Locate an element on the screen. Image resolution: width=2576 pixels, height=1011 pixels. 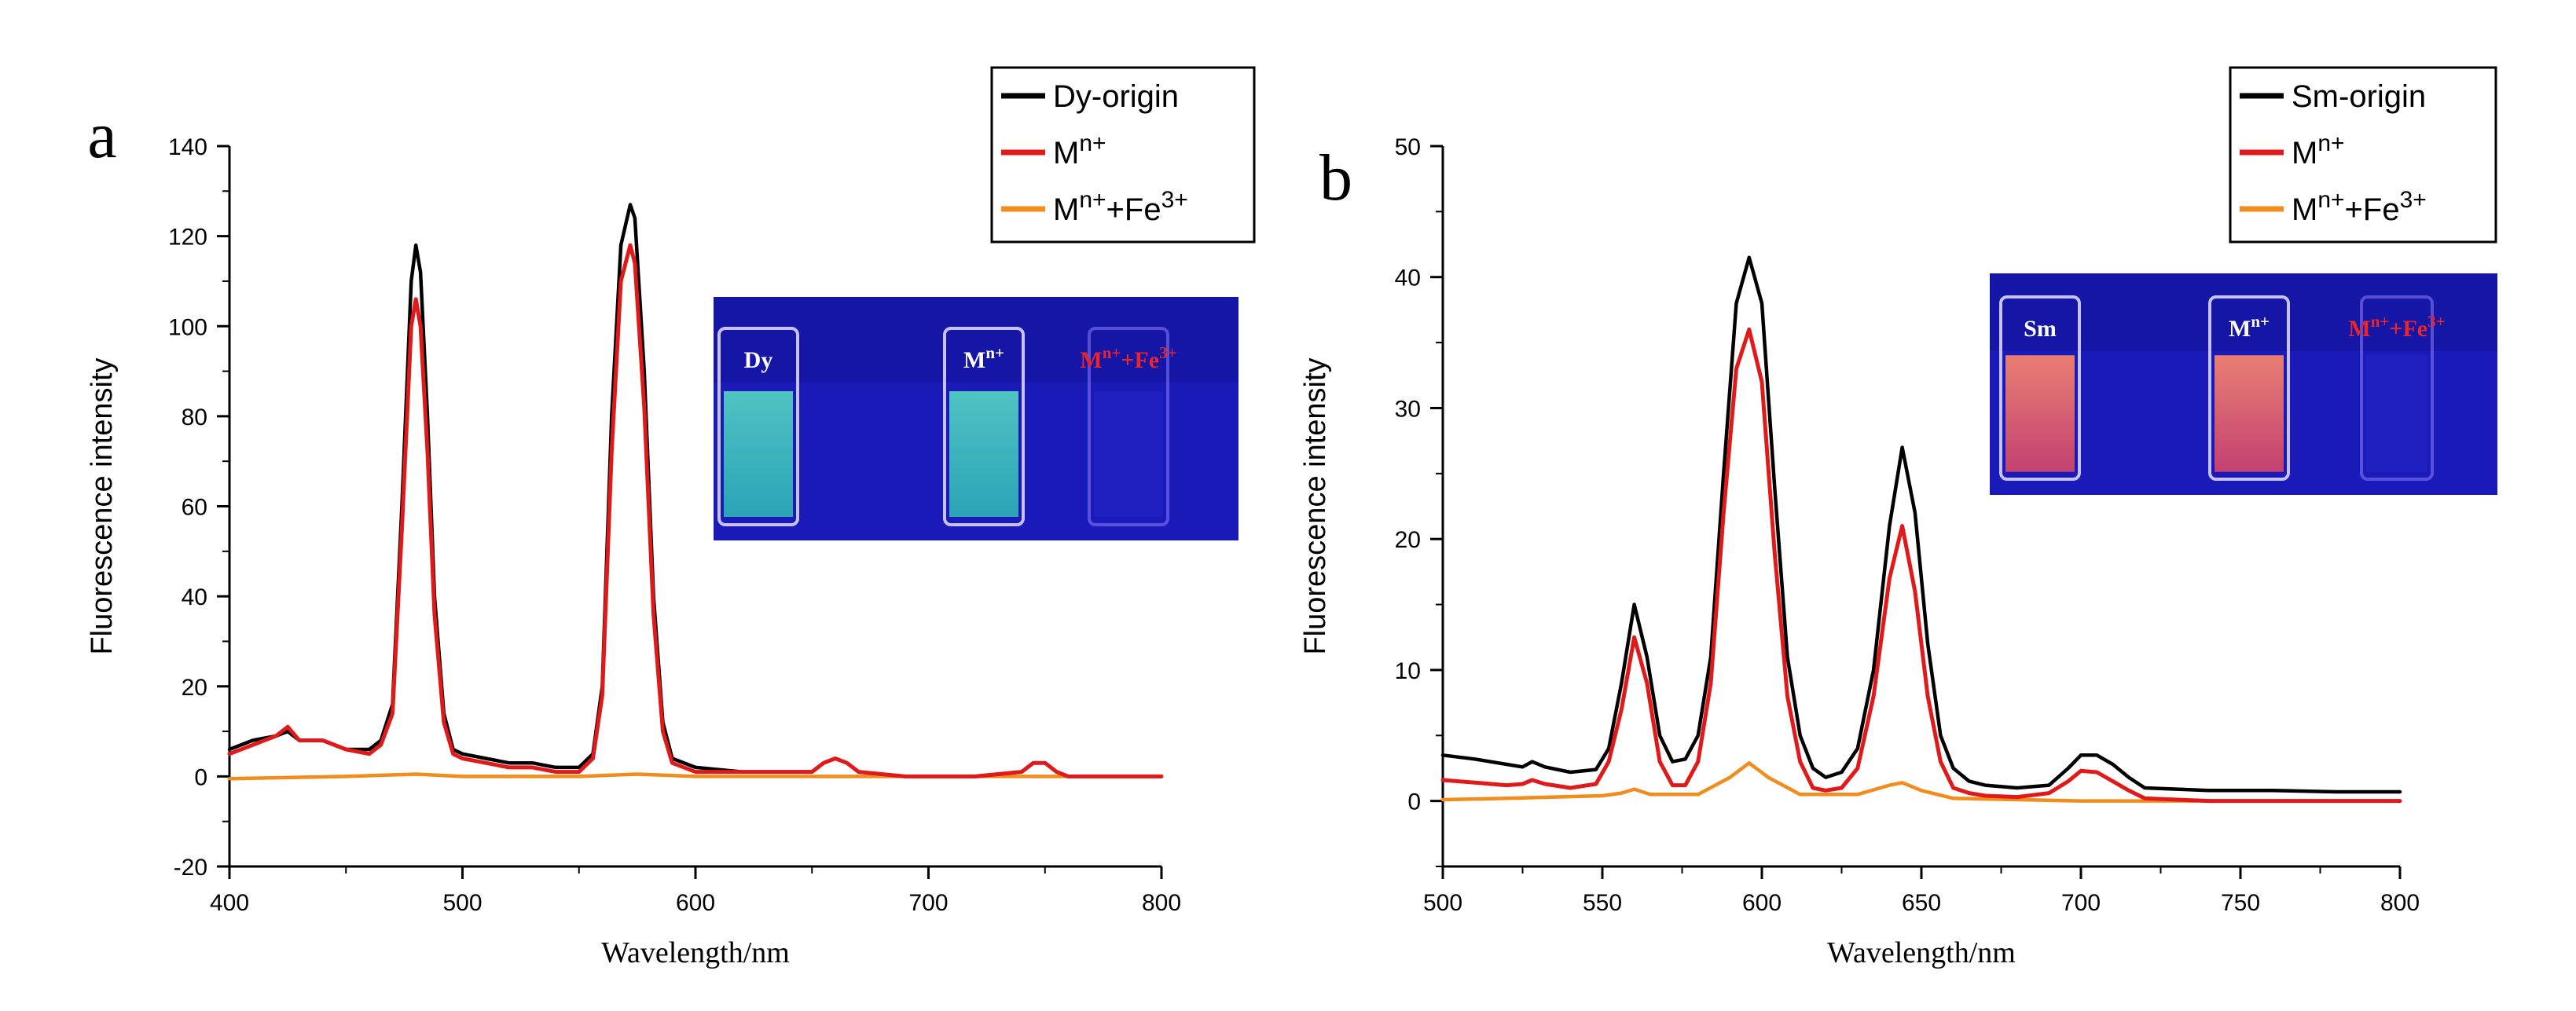
panel-letter: a is located at coordinates (101, 135).